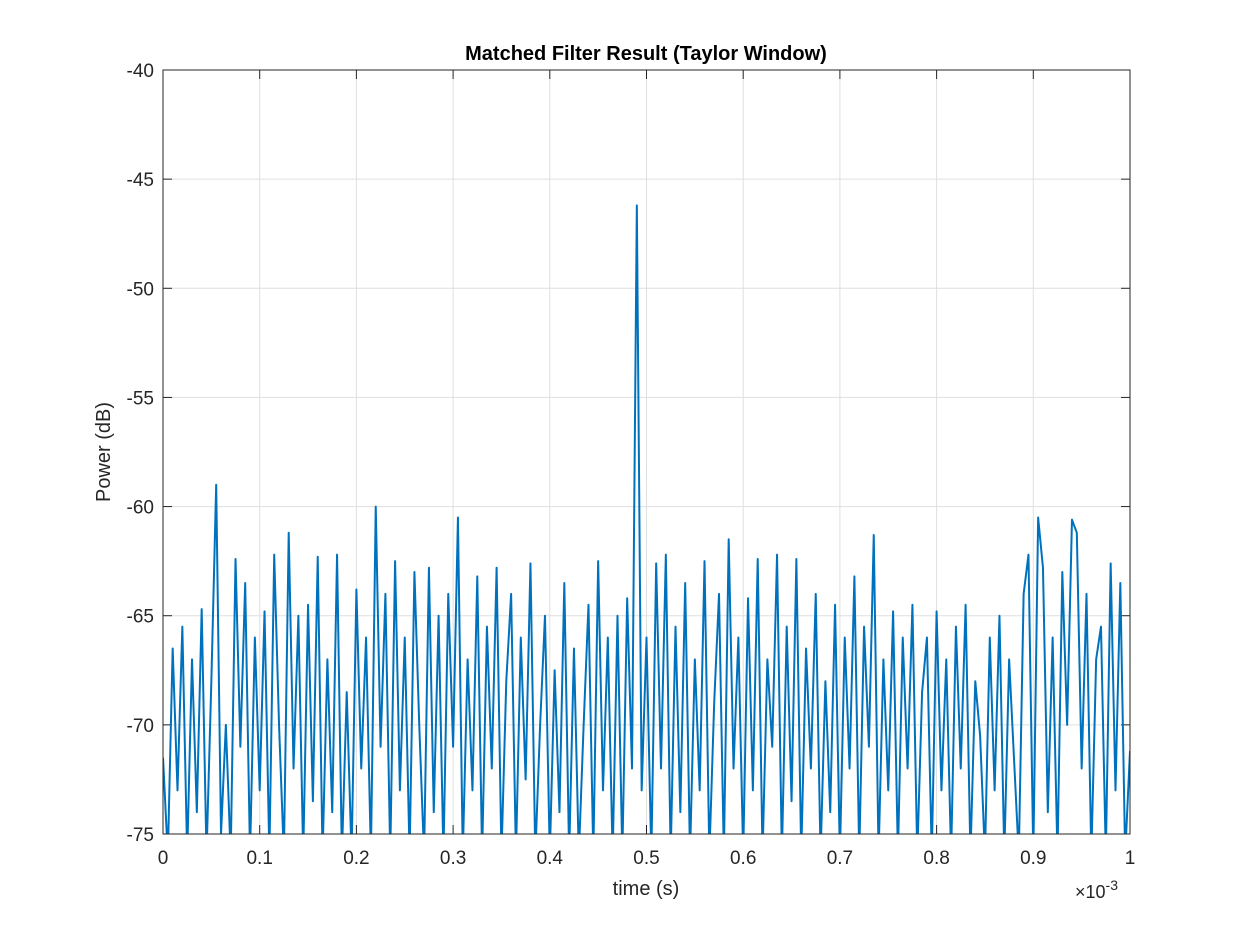 Image resolution: width=1250 pixels, height=943 pixels. What do you see at coordinates (104, 452) in the screenshot?
I see `y-axis-label: Power (dB)` at bounding box center [104, 452].